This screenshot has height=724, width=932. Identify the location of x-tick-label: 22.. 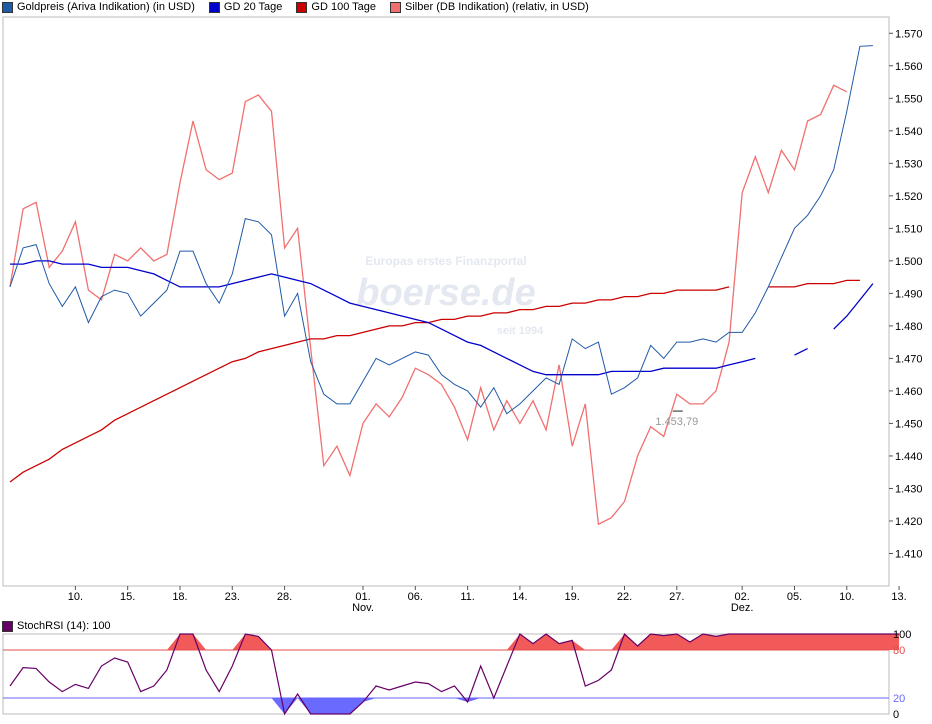
(624, 597).